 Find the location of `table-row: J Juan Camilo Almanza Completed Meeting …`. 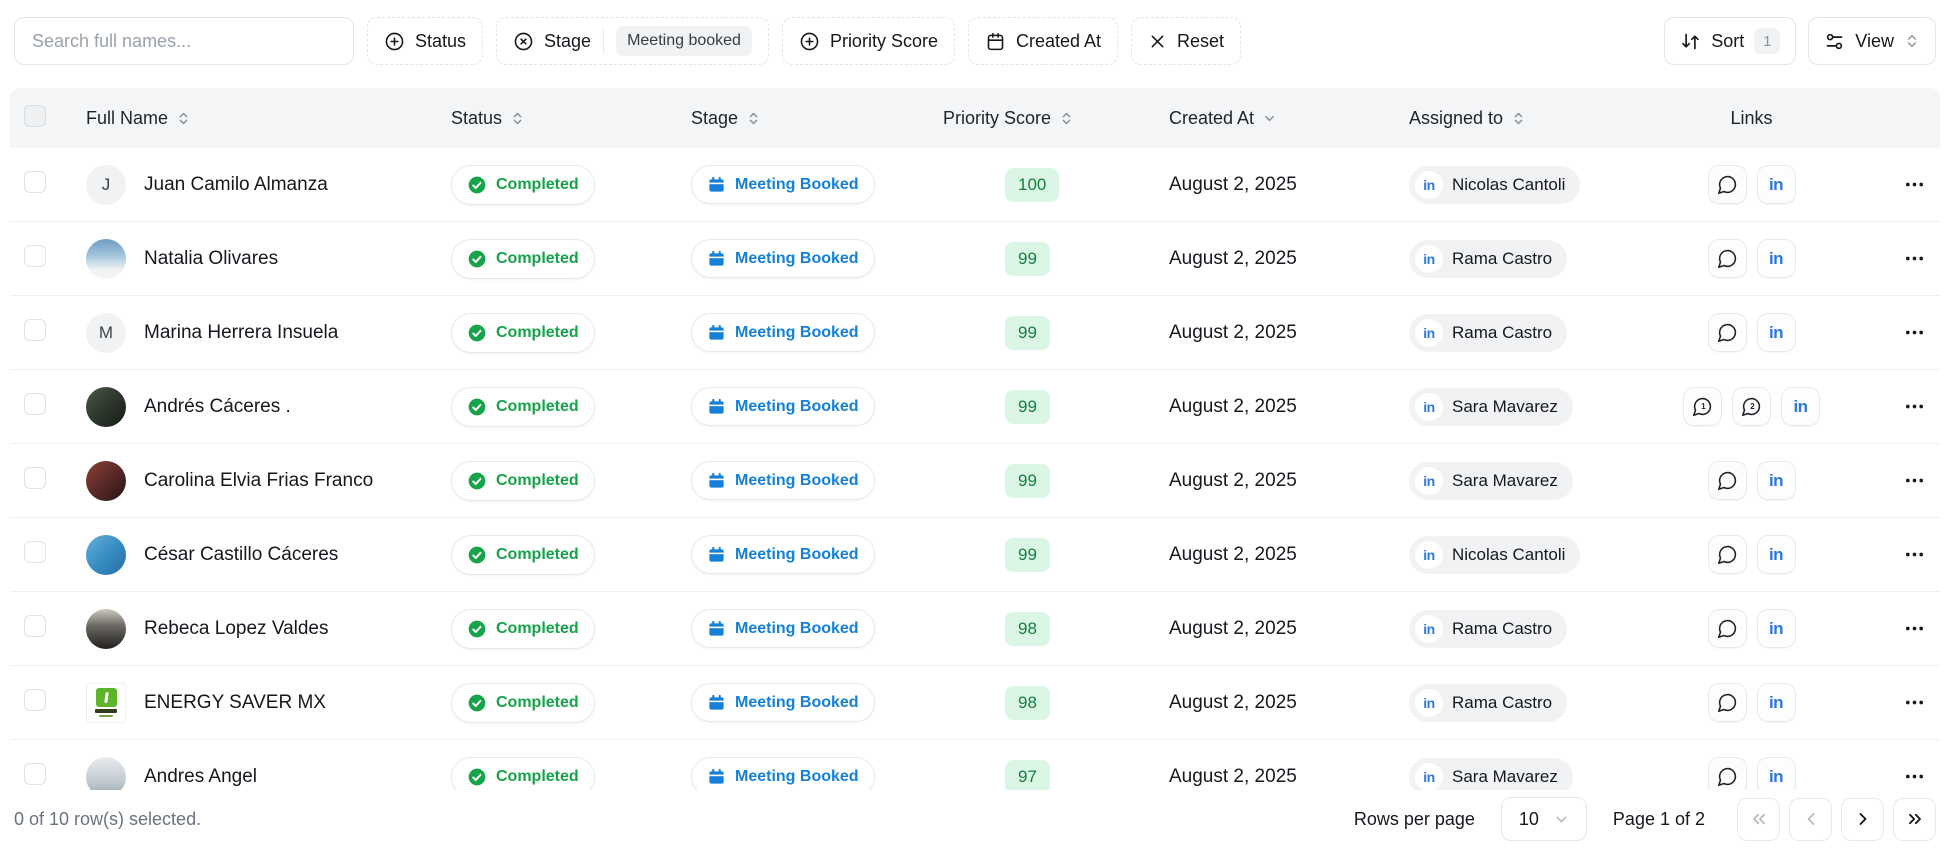

table-row: J Juan Camilo Almanza Completed Meeting … is located at coordinates (975, 185).